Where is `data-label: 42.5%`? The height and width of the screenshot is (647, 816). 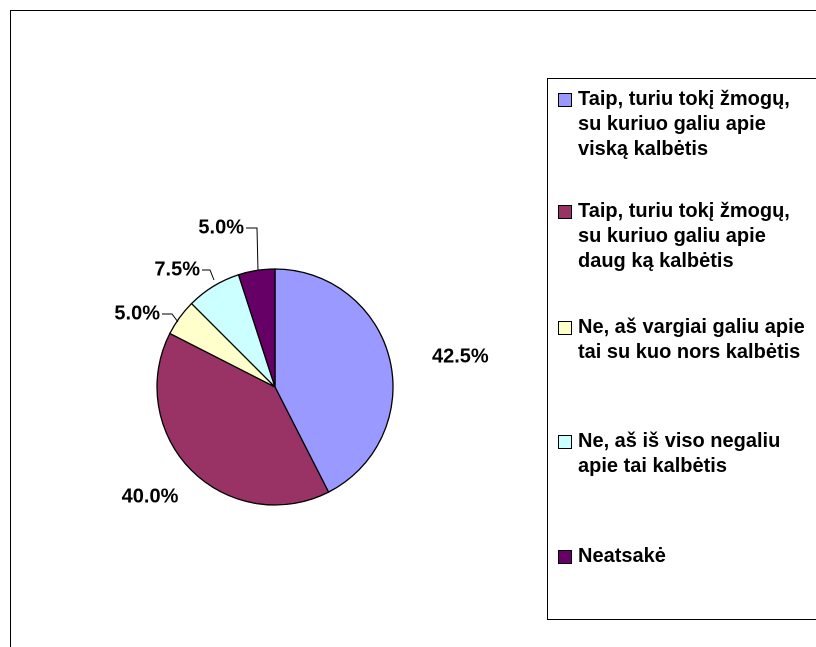 data-label: 42.5% is located at coordinates (460, 356).